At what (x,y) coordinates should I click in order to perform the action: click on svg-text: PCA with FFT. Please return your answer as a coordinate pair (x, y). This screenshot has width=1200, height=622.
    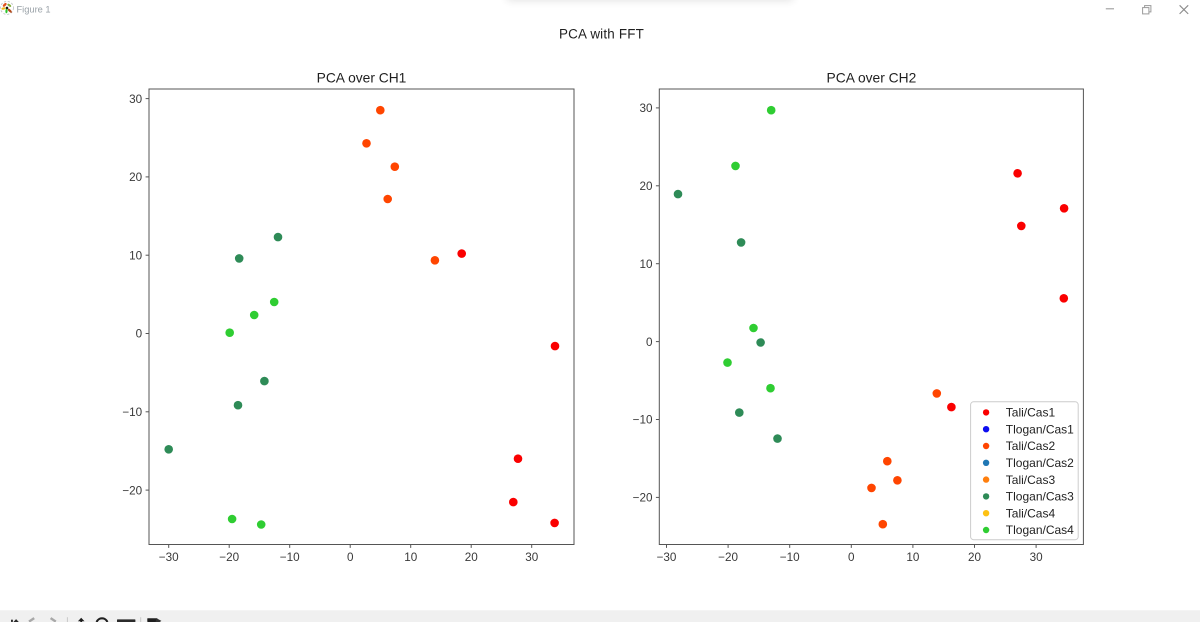
    Looking at the image, I should click on (601, 34).